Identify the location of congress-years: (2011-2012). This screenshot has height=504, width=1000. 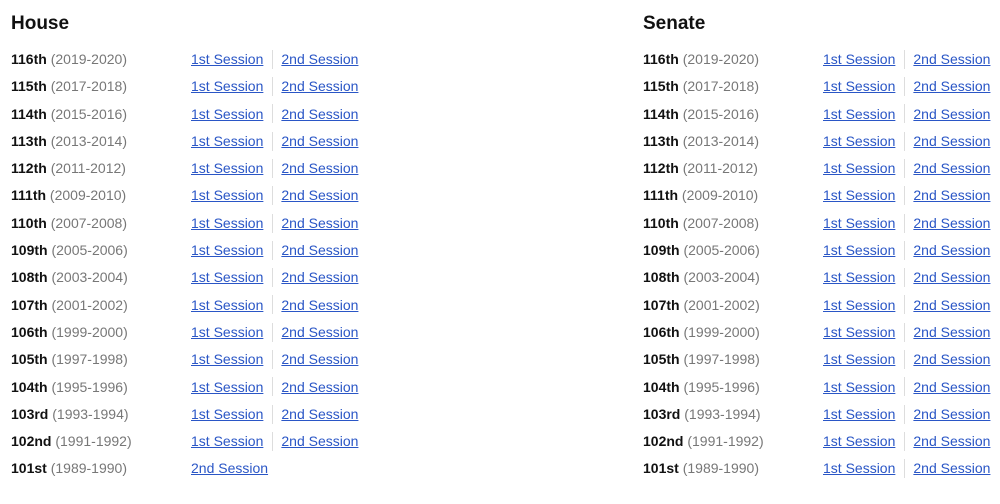
(88, 168).